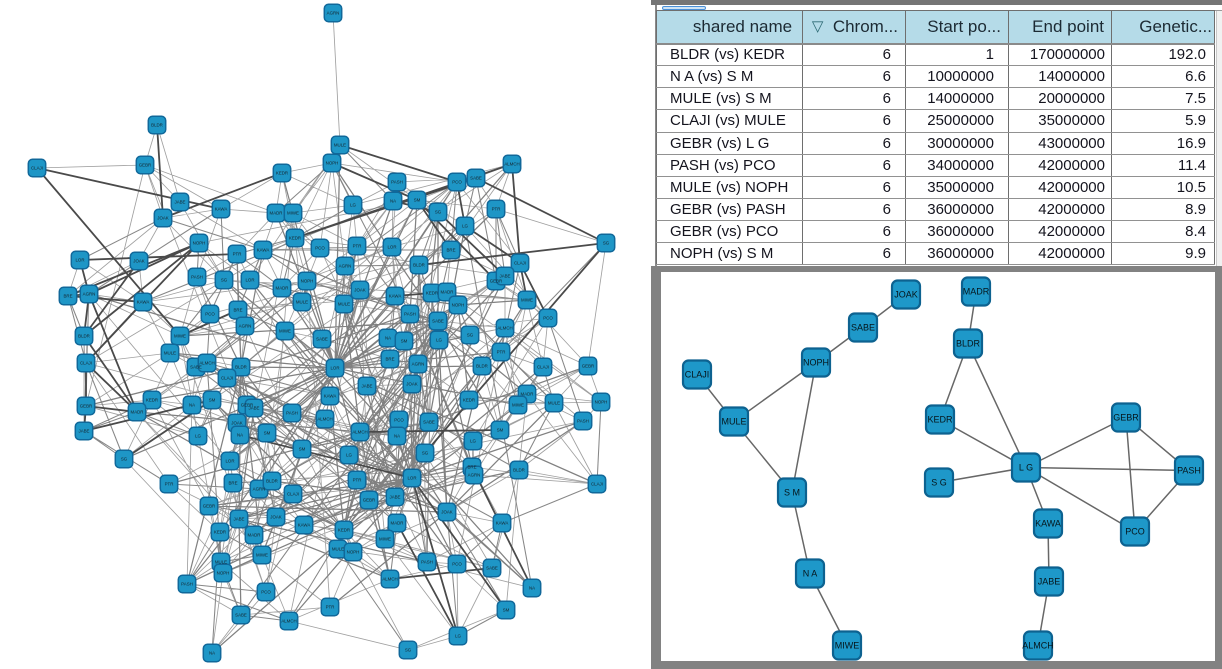  What do you see at coordinates (939, 482) in the screenshot?
I see `svg-text: S G` at bounding box center [939, 482].